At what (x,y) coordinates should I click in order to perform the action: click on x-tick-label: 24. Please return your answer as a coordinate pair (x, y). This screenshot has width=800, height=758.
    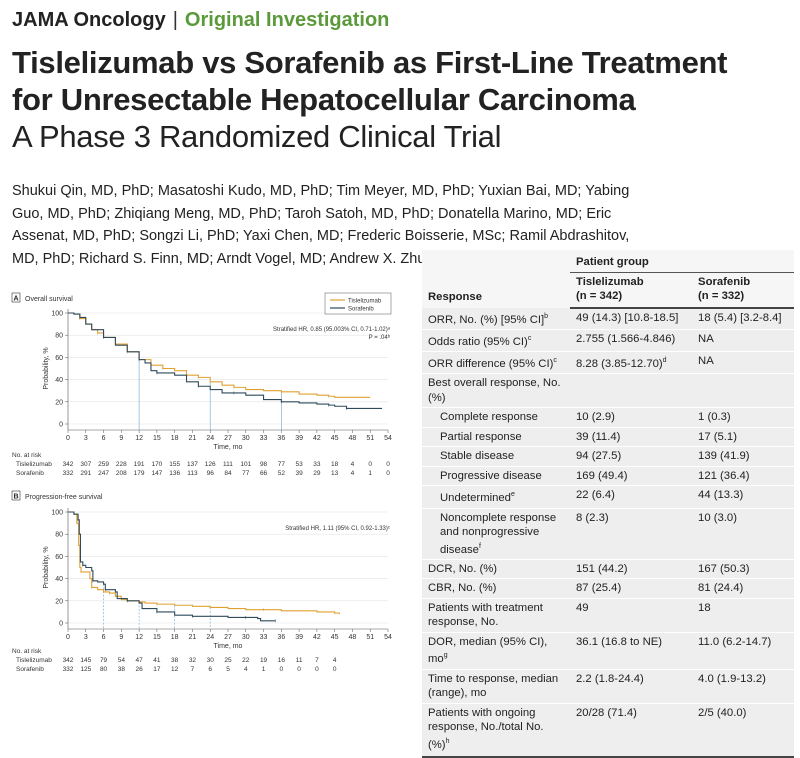
    Looking at the image, I should click on (210, 637).